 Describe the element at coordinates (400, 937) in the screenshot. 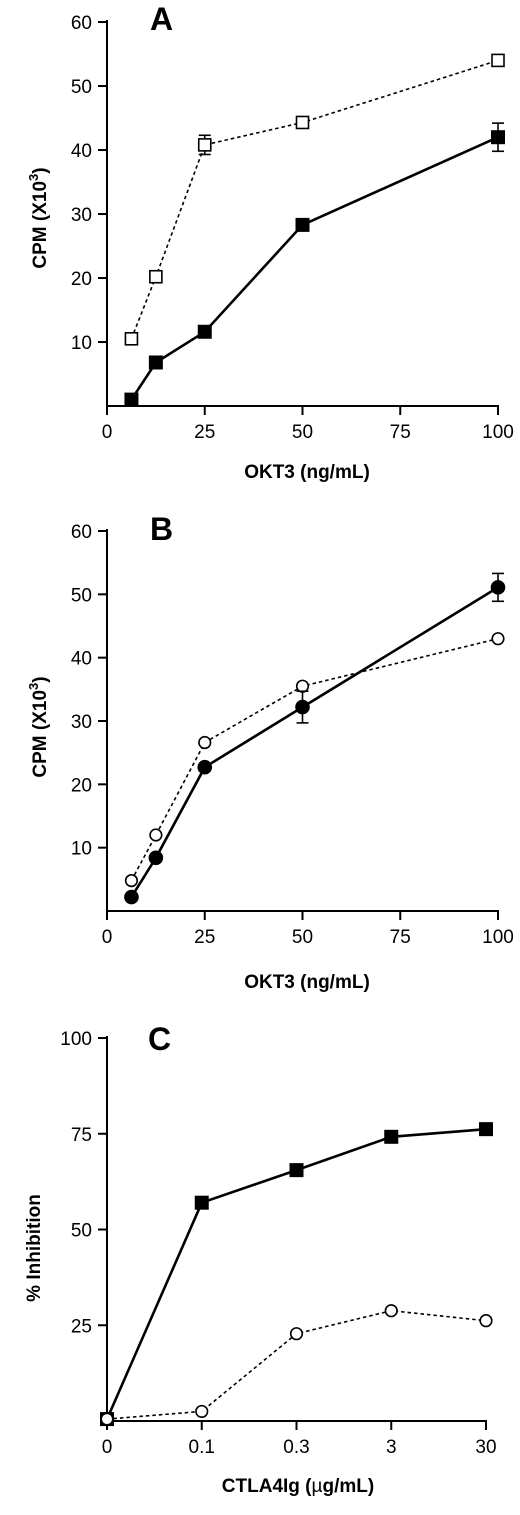

I see `panel-b-x-tick-label: 75` at that location.